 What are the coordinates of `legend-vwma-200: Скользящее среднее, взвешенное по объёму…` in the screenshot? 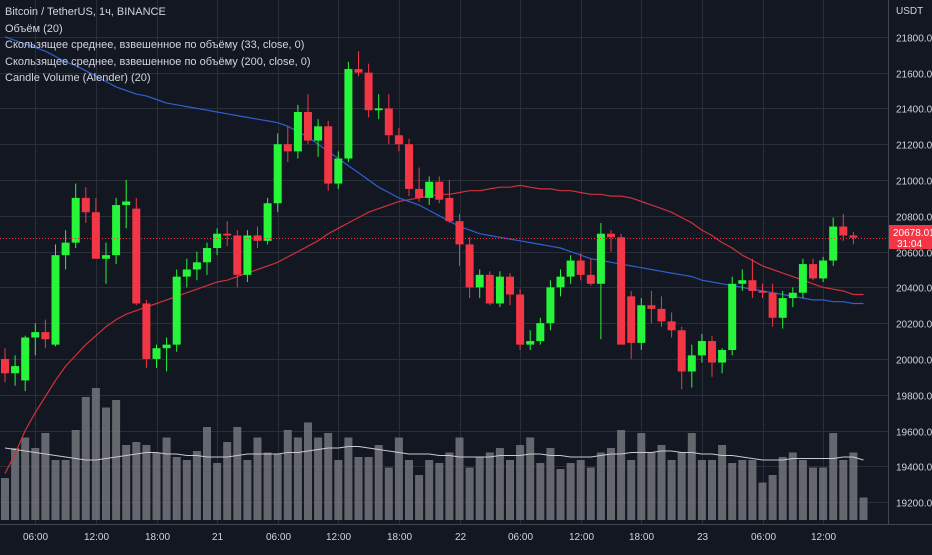 It's located at (158, 61).